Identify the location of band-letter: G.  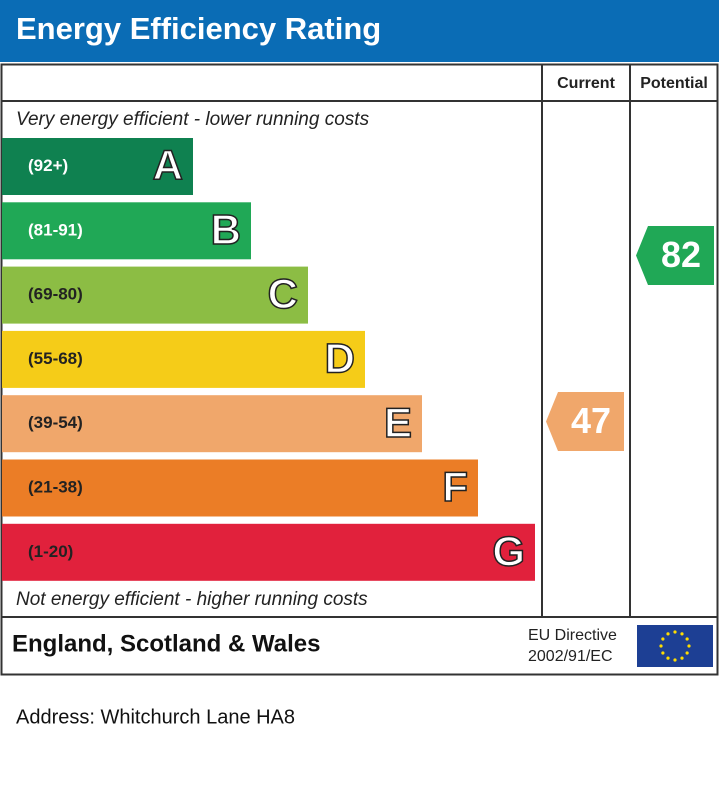
(508, 550).